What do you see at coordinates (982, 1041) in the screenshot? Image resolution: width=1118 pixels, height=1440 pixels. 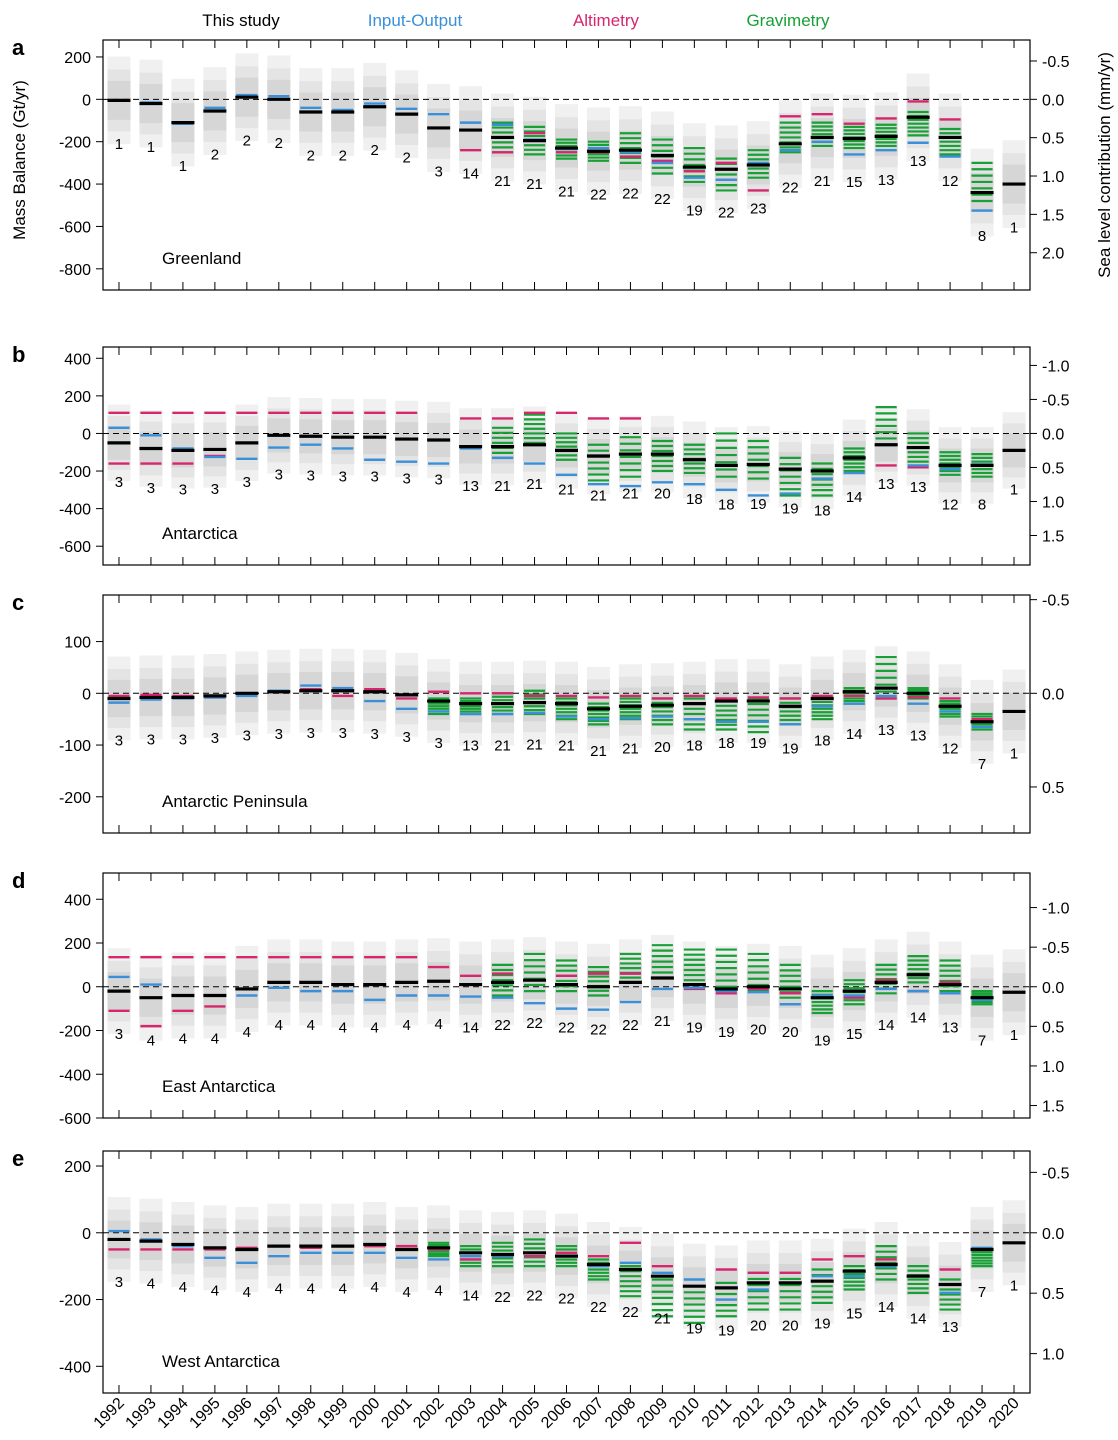 I see `estimate-count: 7` at bounding box center [982, 1041].